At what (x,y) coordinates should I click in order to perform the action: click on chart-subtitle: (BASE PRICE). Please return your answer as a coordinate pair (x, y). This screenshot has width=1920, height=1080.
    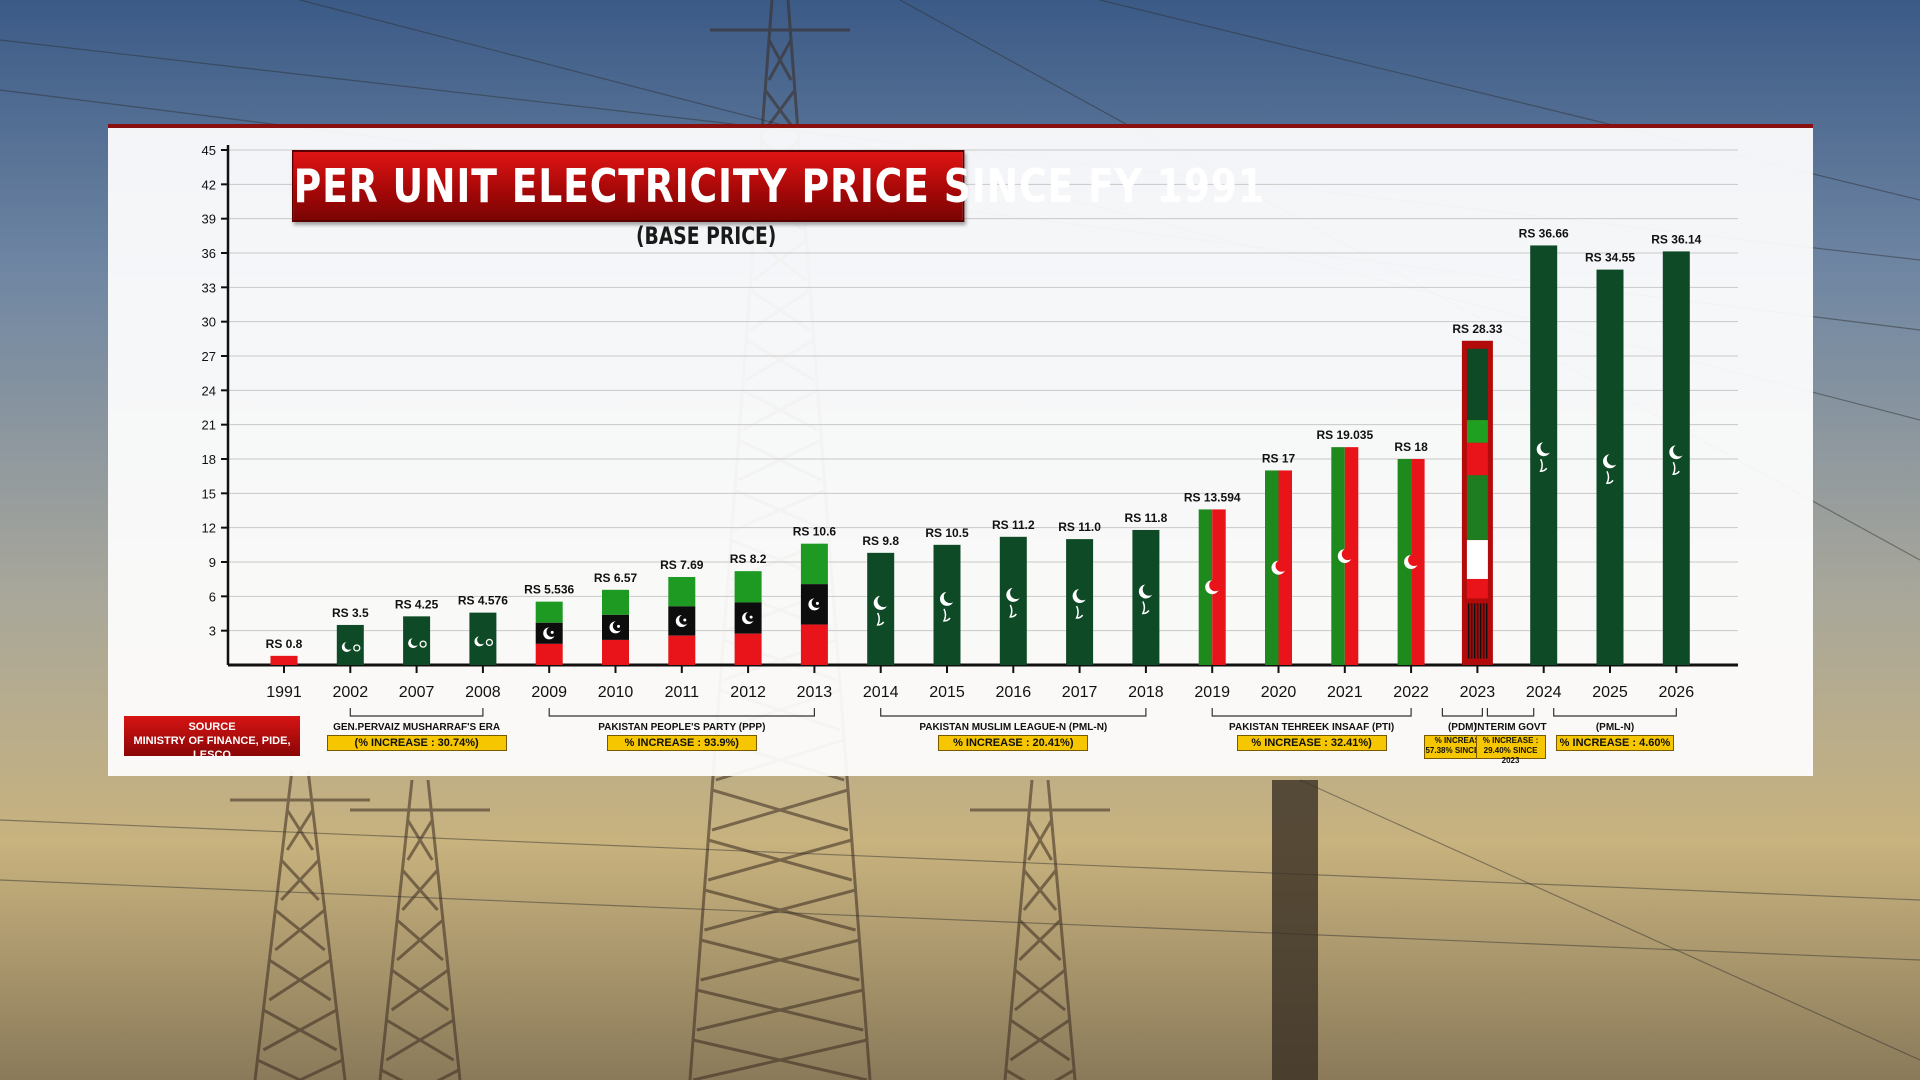
    Looking at the image, I should click on (706, 236).